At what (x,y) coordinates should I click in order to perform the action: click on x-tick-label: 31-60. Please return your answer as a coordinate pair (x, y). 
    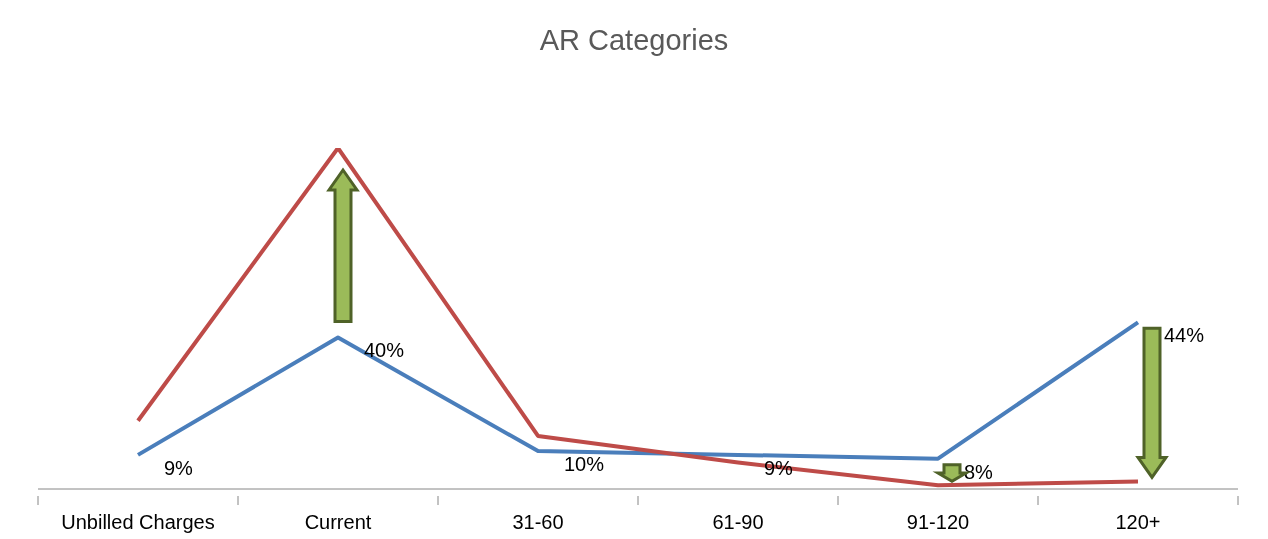
    Looking at the image, I should click on (538, 522).